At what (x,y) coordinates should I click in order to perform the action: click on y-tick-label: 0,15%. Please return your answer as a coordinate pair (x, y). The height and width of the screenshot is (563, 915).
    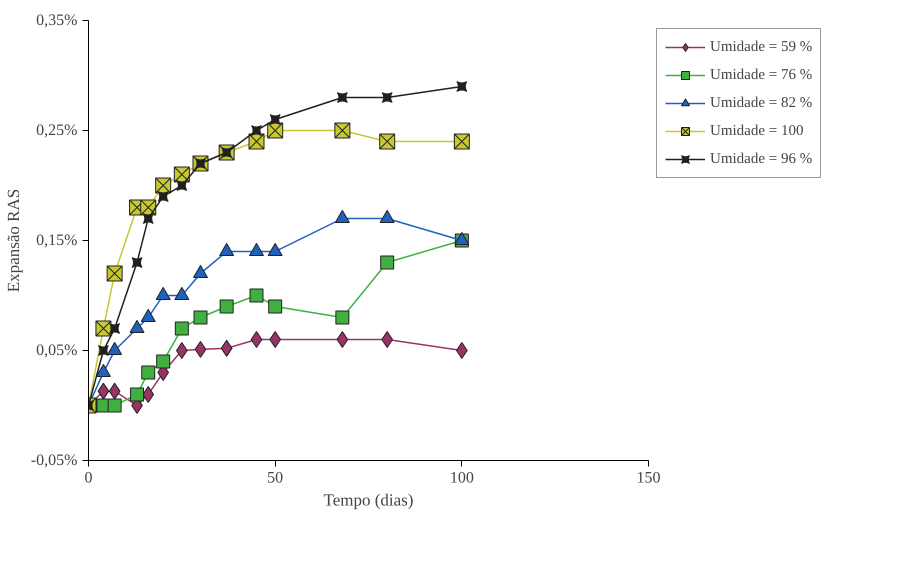
    Looking at the image, I should click on (57, 240).